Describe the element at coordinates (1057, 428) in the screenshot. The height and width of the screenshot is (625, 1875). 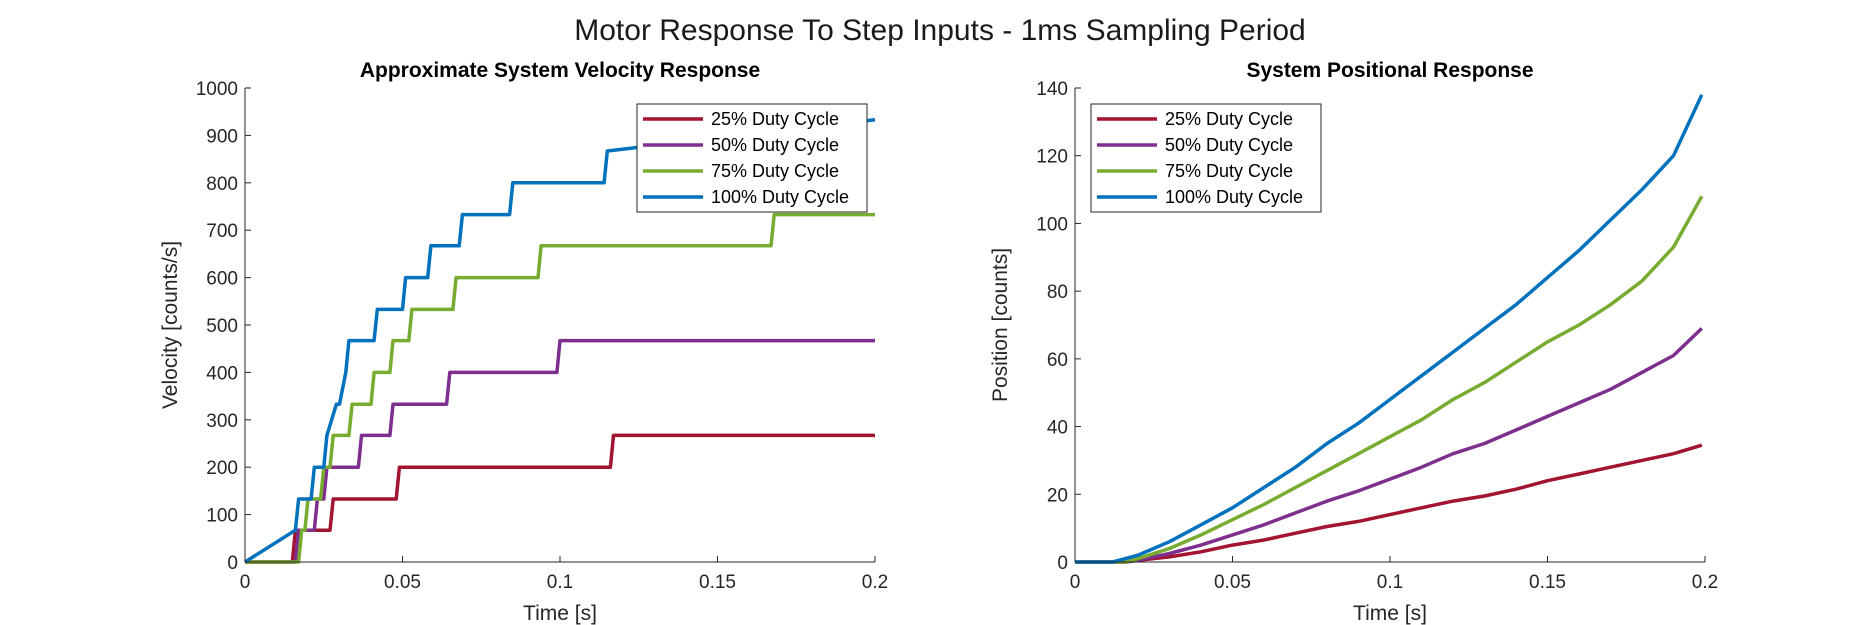
I see `position-y-tick-label: 40` at that location.